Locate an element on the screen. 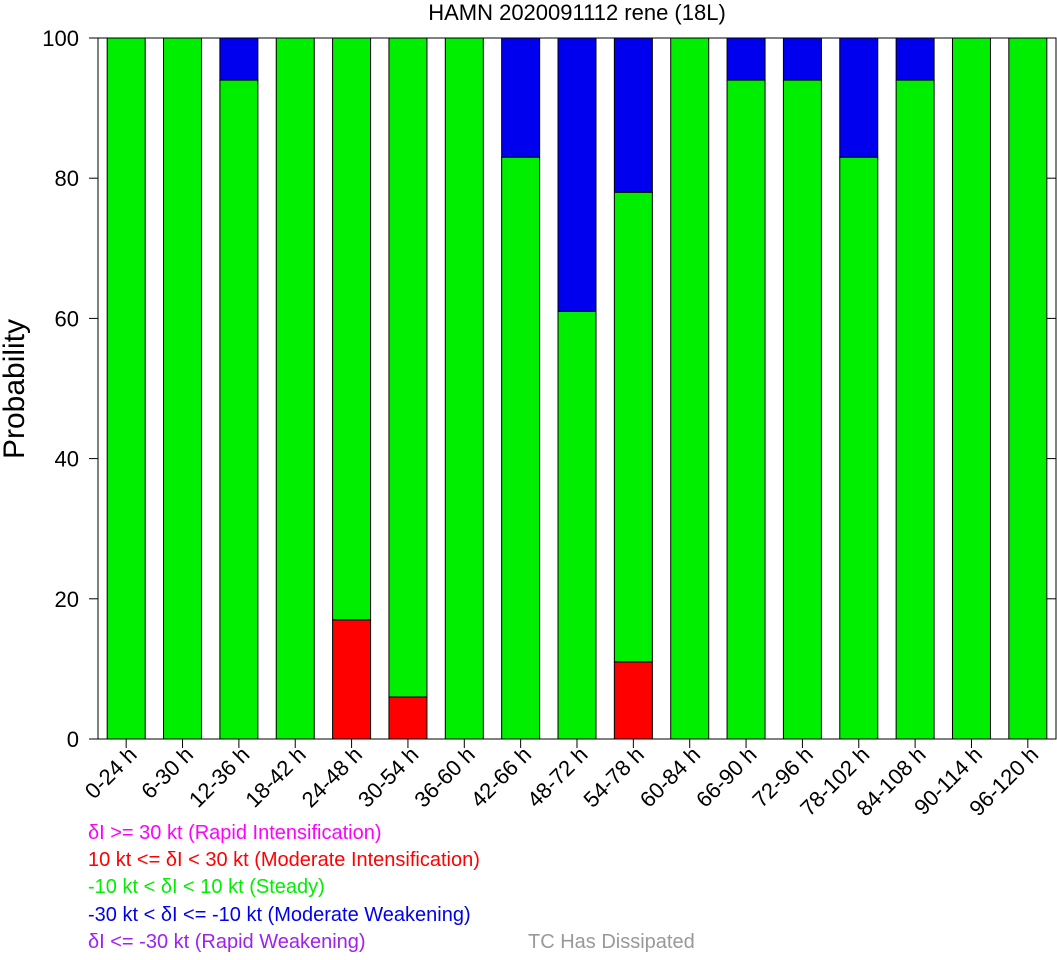 This screenshot has height=960, width=1057. y-tick-label: 100 is located at coordinates (60, 38).